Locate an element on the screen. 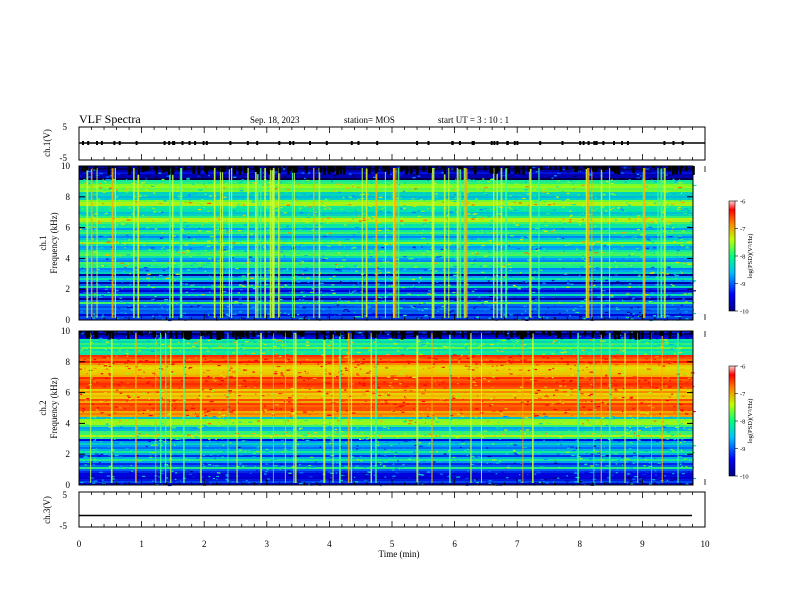  ch2-spec-ytick-6: 6 is located at coordinates (68, 393).